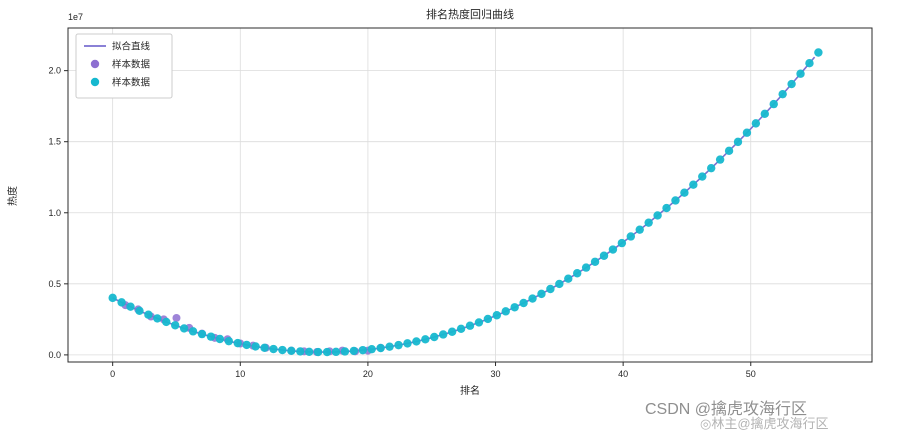 This screenshot has width=909, height=434. What do you see at coordinates (726, 409) in the screenshot?
I see `watermark-primary: CSDN @擒虎攻海行区` at bounding box center [726, 409].